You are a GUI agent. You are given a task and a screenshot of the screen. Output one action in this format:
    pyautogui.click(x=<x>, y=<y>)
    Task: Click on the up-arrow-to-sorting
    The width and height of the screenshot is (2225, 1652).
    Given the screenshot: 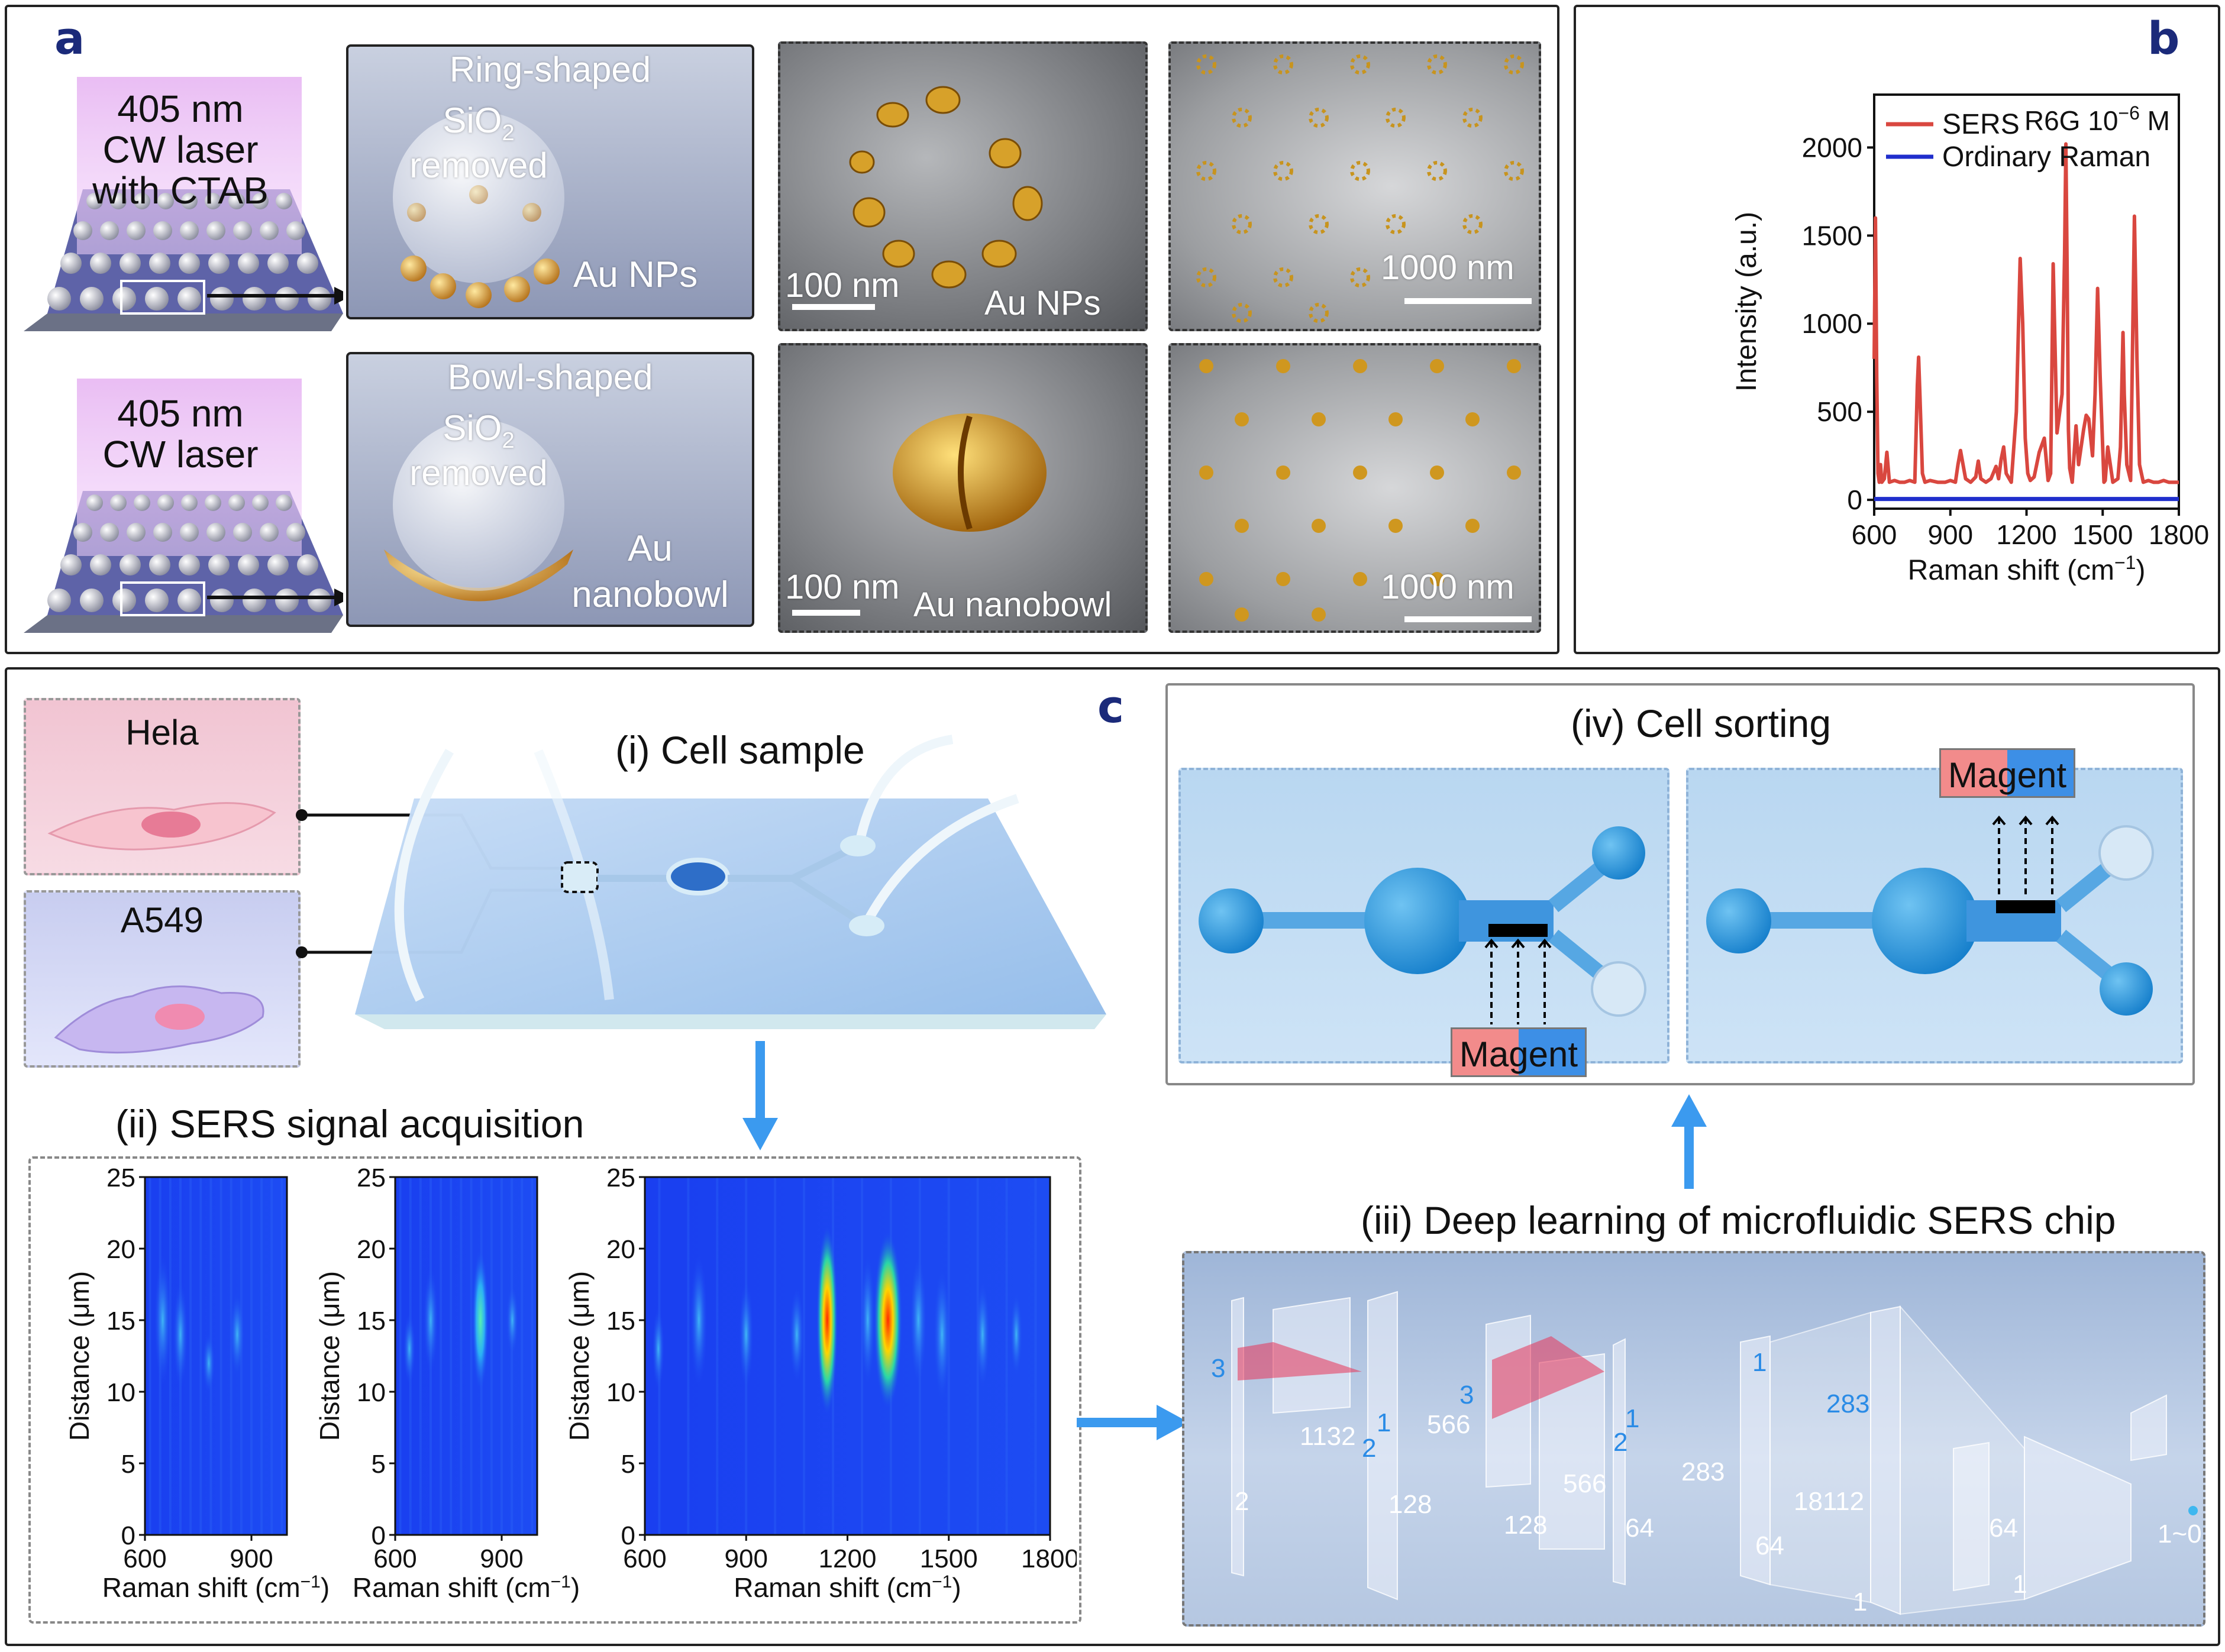 What is the action you would take?
    pyautogui.click(x=1689, y=1141)
    